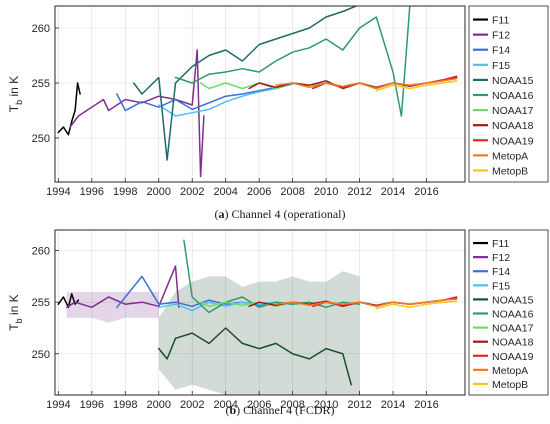 The image size is (550, 424). I want to click on caption-tag: (a), so click(223, 214).